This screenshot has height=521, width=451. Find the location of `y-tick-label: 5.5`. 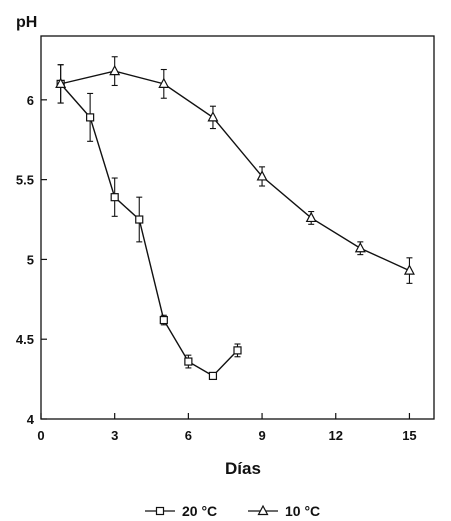

y-tick-label: 5.5 is located at coordinates (25, 180).